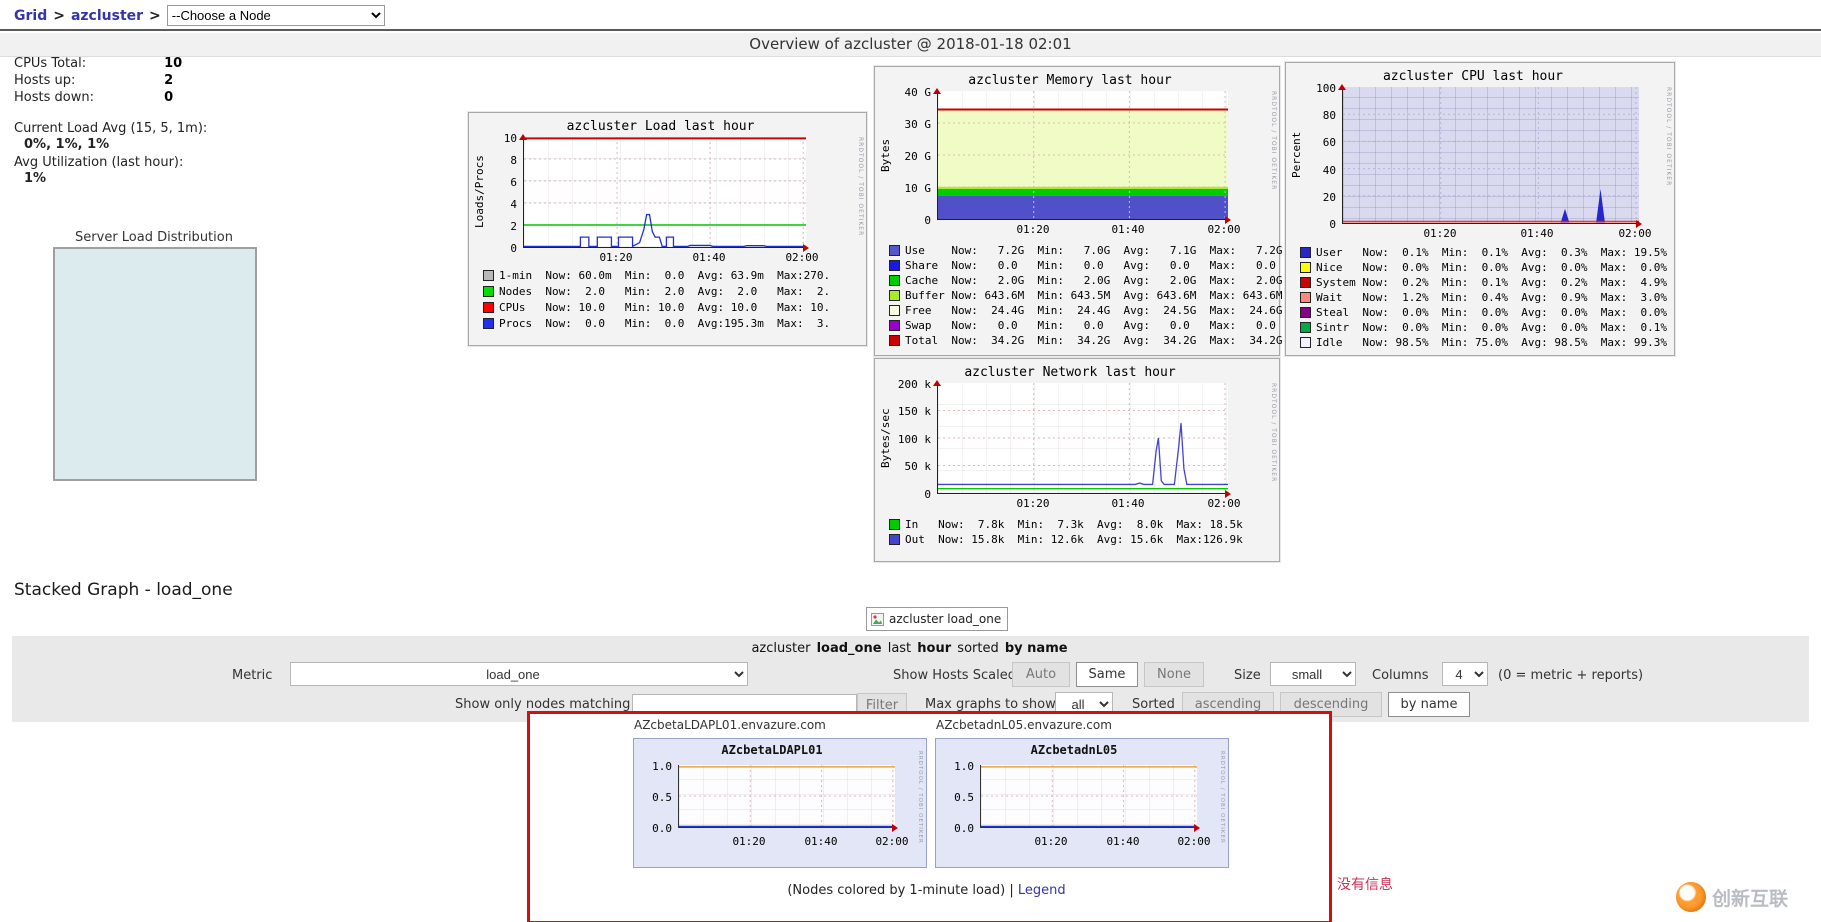 The width and height of the screenshot is (1821, 922). What do you see at coordinates (111, 128) in the screenshot?
I see `load-avg-label: Current Load Avg (15, 5, 1m):` at bounding box center [111, 128].